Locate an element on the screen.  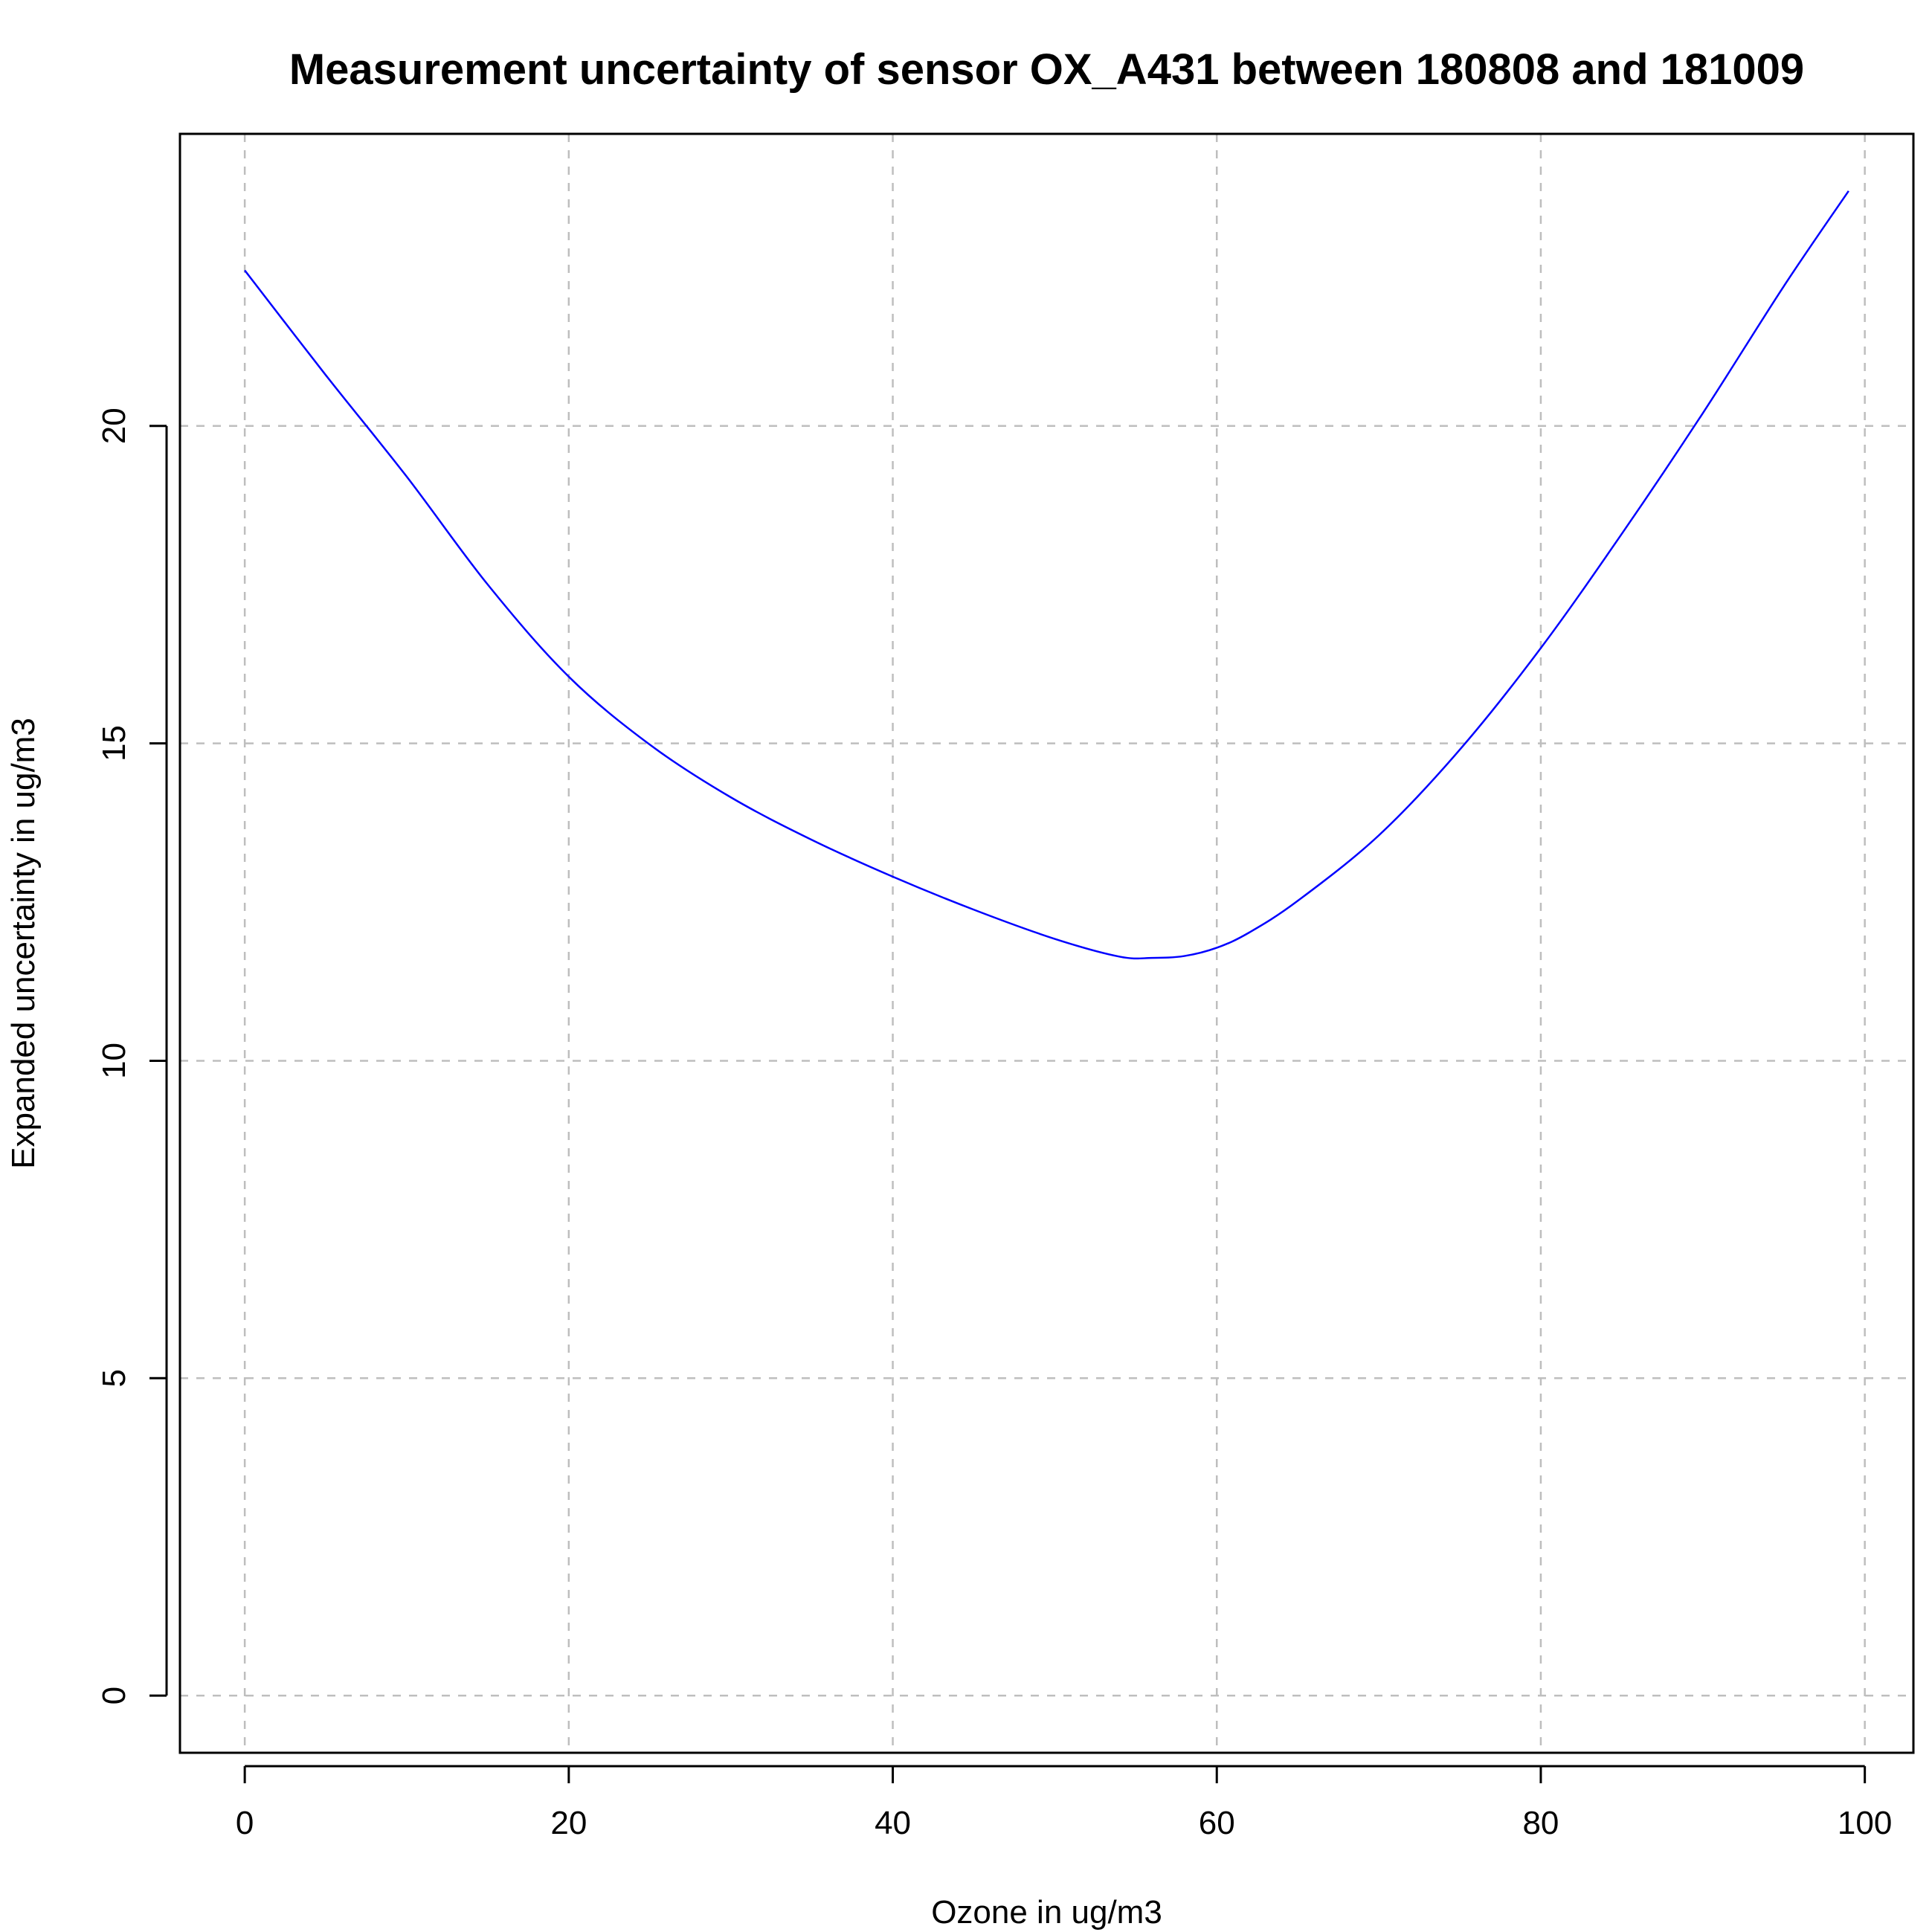
y-tick-label: 10 is located at coordinates (114, 1061).